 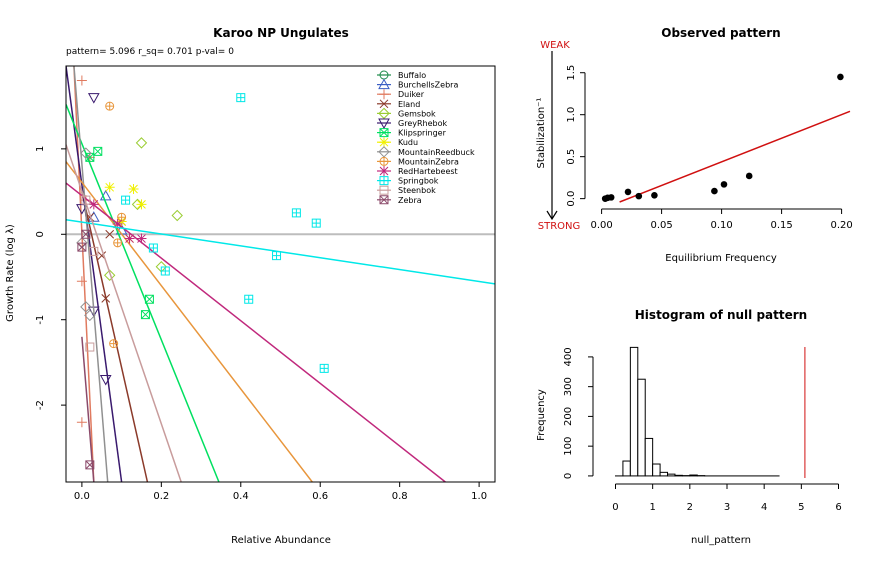 I want to click on fit-line, so click(x=735, y=156).